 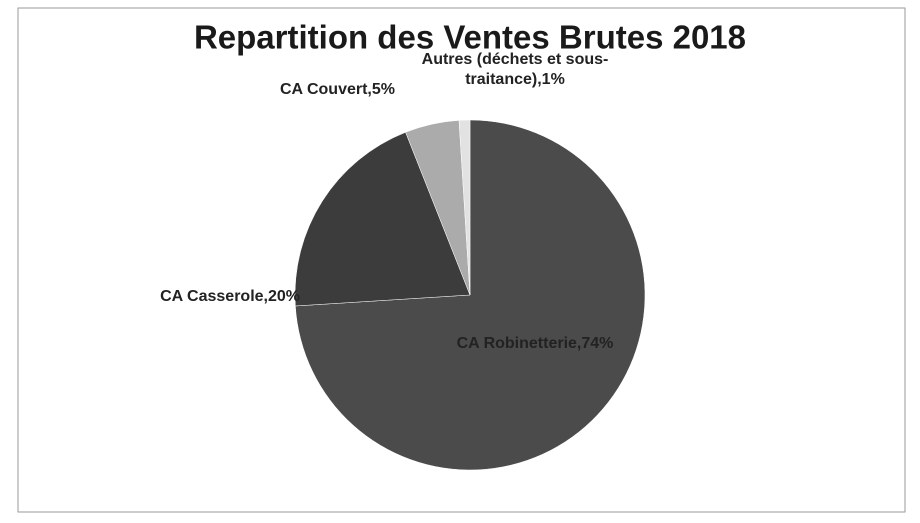 I want to click on slice-category: CA Casserole, so click(x=212, y=296).